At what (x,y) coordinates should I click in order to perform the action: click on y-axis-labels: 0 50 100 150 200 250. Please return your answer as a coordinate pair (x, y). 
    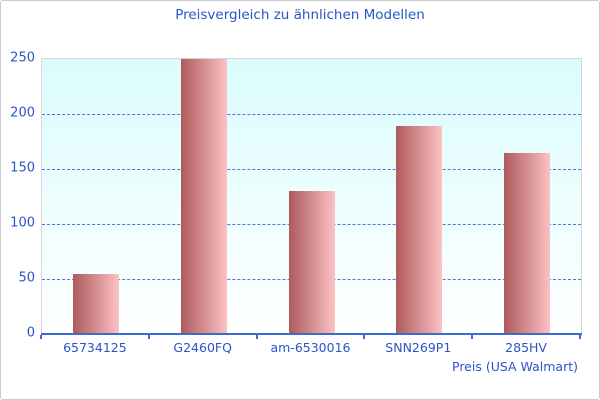
    Looking at the image, I should click on (18, 196).